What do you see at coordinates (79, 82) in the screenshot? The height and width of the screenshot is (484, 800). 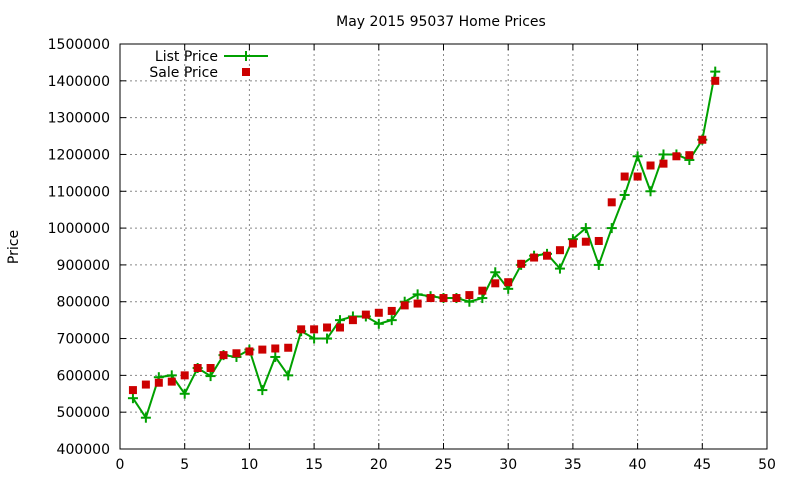 I see `y-tick-label: 1400000` at bounding box center [79, 82].